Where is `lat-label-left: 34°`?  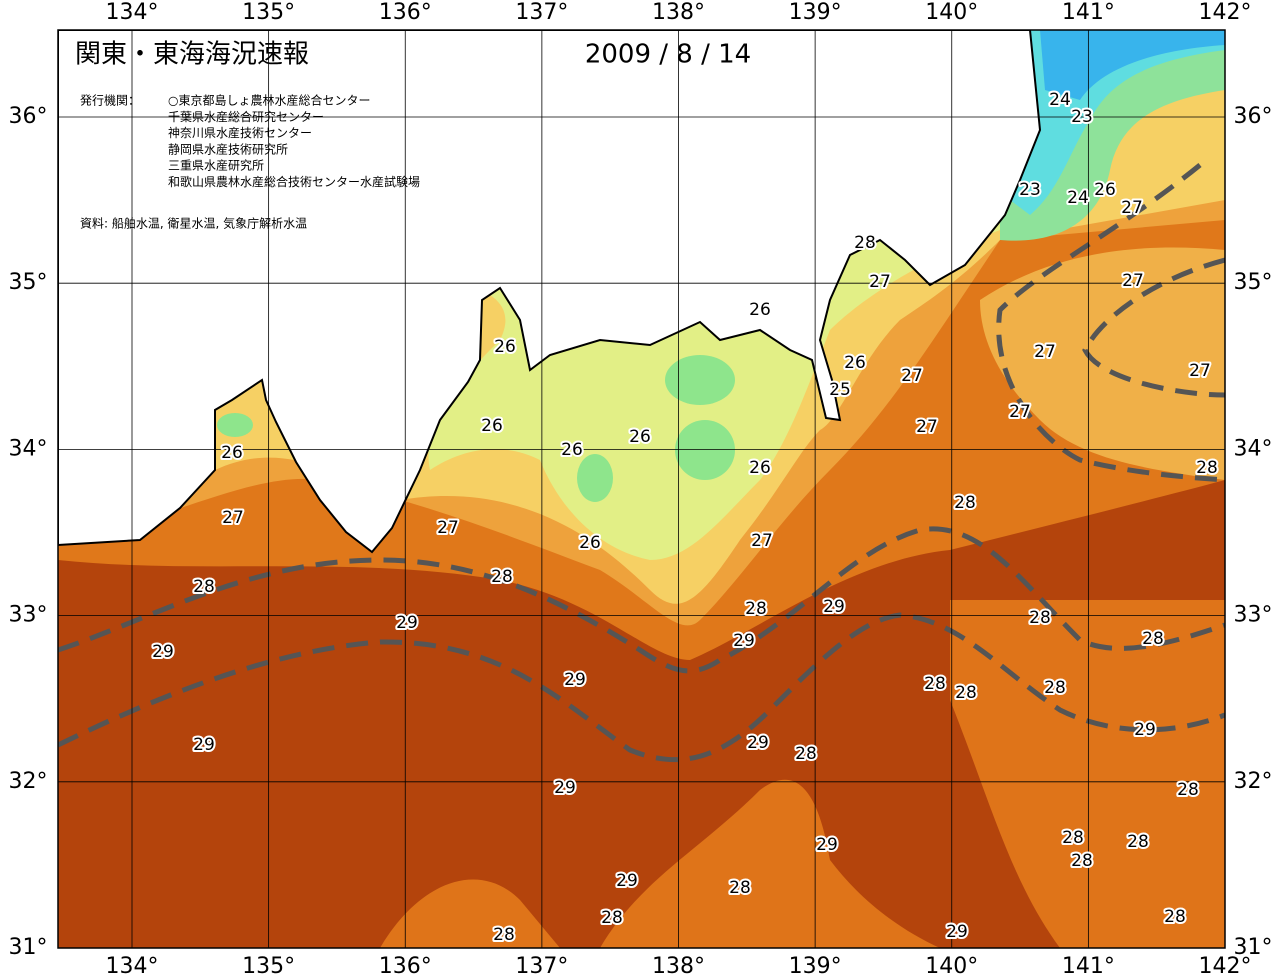
lat-label-left: 34° is located at coordinates (28, 448).